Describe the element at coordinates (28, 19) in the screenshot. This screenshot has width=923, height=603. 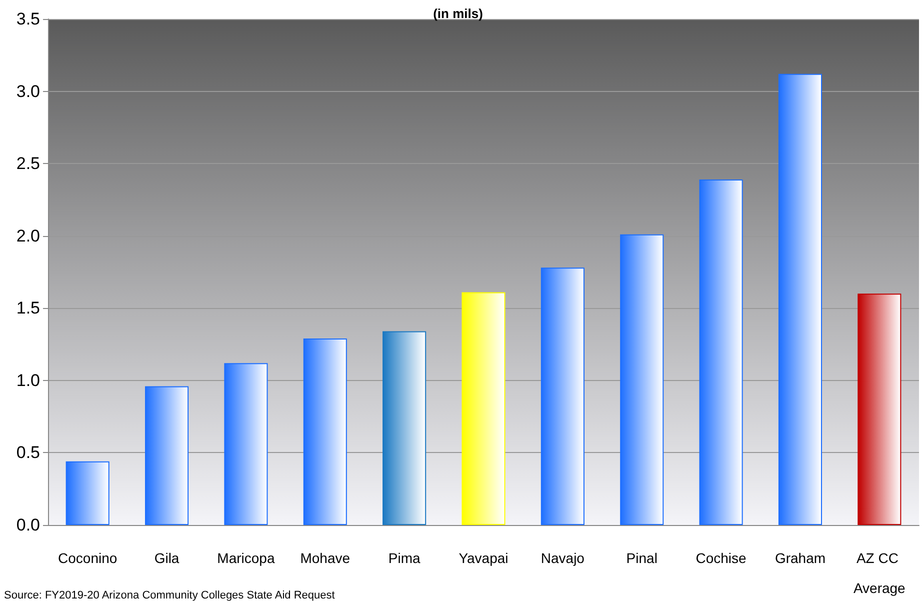
I see `y-tick-label: 3.5` at that location.